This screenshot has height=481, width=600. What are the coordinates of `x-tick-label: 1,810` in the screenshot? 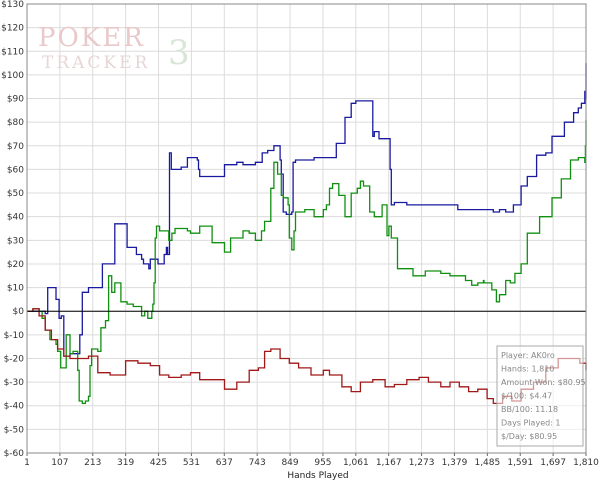 It's located at (586, 463).